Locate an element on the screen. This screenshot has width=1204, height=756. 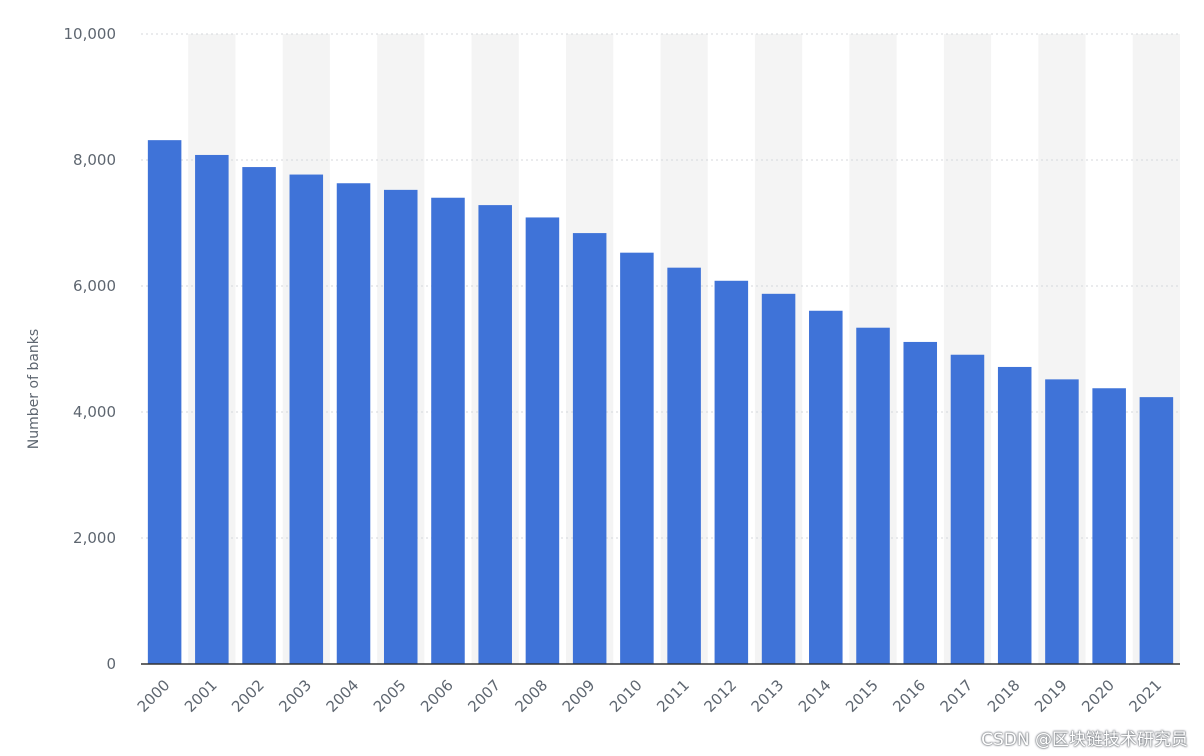
bar-2013 is located at coordinates (778, 478).